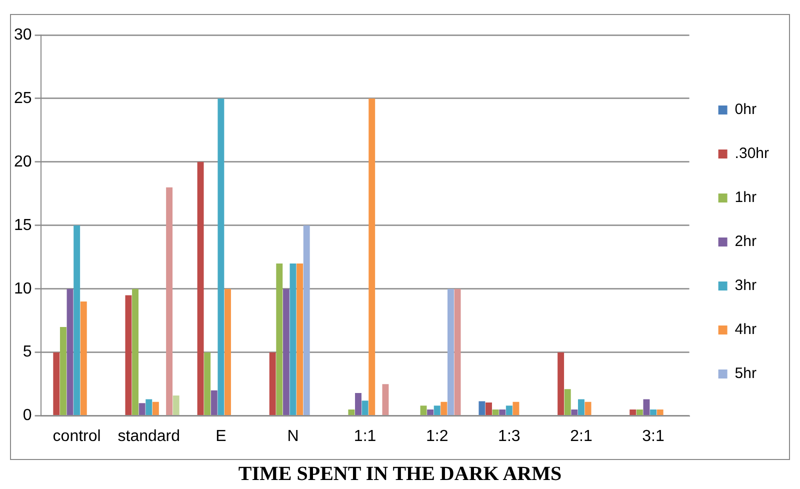 The height and width of the screenshot is (489, 800). What do you see at coordinates (437, 436) in the screenshot?
I see `x-tick-label: 1:2` at bounding box center [437, 436].